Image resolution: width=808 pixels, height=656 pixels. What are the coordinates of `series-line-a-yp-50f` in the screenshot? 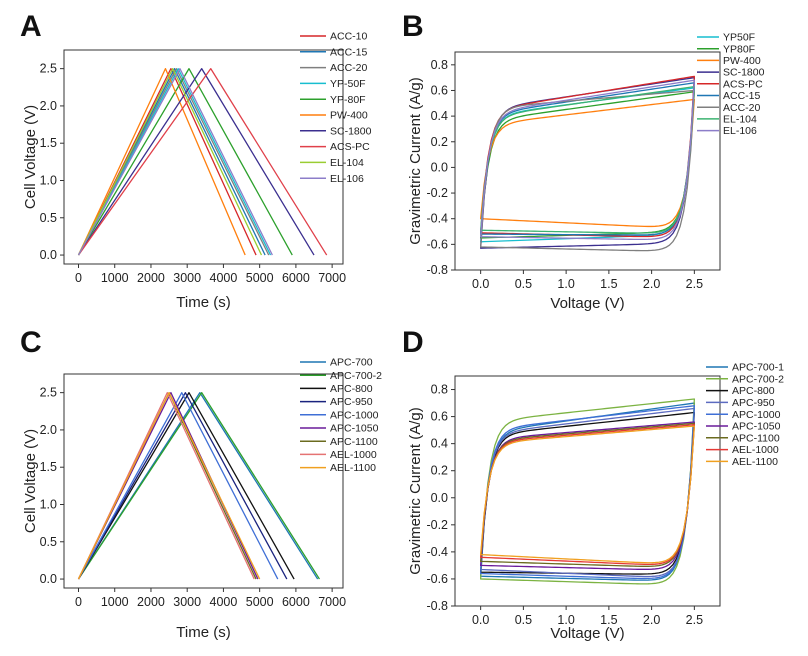 It's located at (174, 161).